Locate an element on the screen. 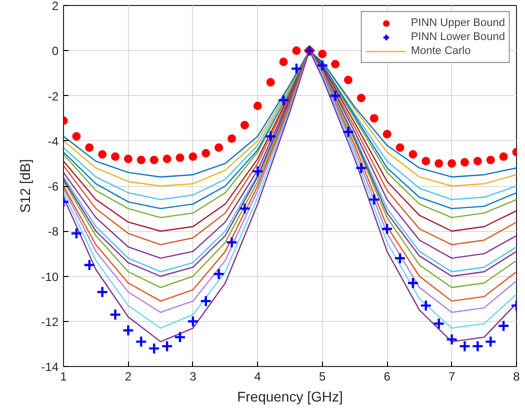 The image size is (525, 417). y-tick-label: -12 is located at coordinates (50, 321).